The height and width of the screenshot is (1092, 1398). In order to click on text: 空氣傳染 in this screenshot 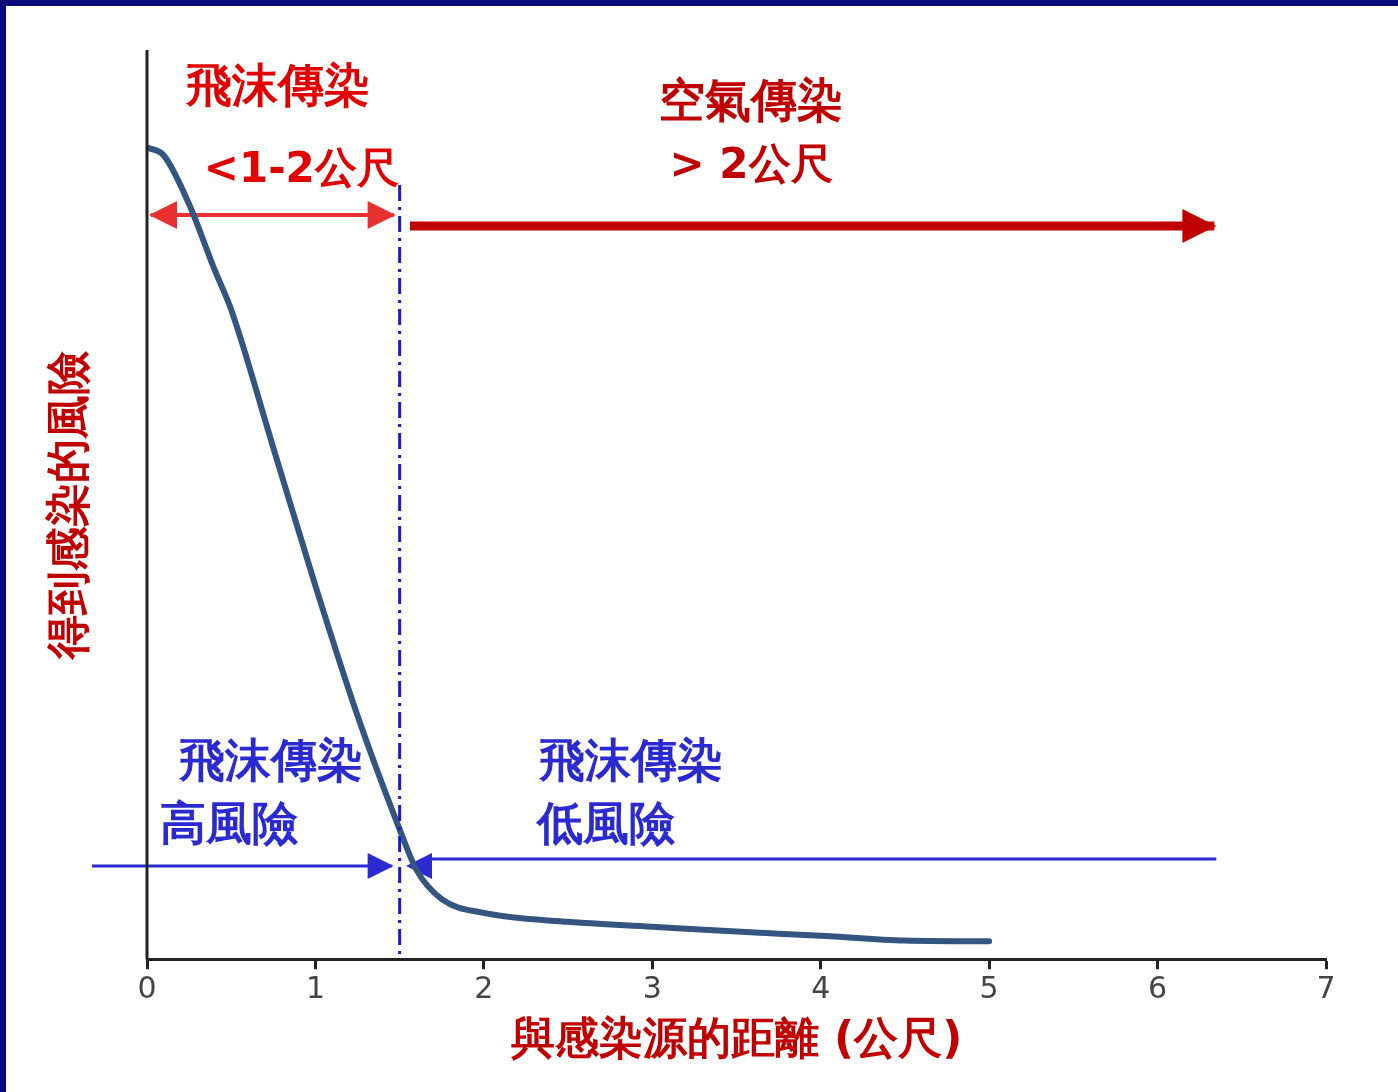, I will do `click(751, 100)`.